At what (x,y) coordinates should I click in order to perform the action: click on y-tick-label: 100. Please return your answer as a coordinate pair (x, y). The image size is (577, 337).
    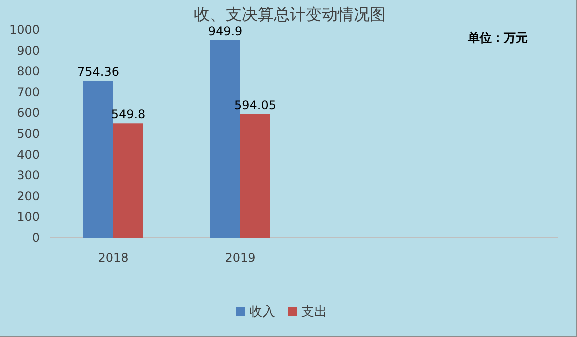
    Looking at the image, I should click on (28, 217).